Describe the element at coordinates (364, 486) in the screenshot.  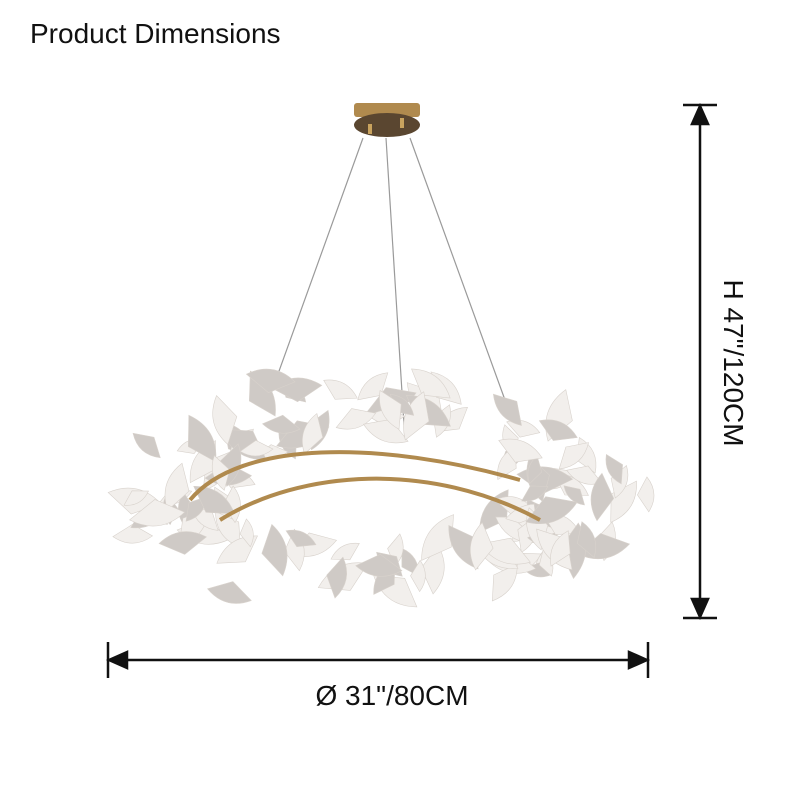
I see `brass-frame` at that location.